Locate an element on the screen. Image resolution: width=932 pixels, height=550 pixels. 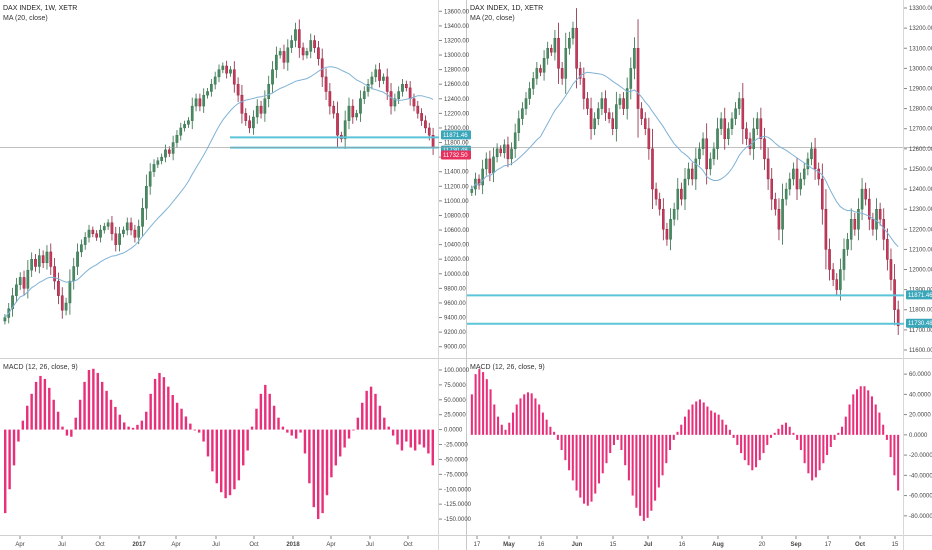
macd-y-tick-label: -80.0000 is located at coordinates (920, 517).